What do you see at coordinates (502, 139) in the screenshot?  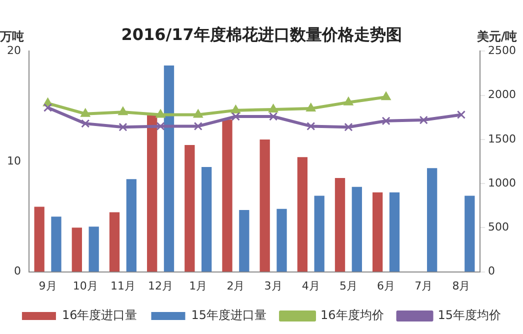 I see `y2-tick-label: 1500` at bounding box center [502, 139].